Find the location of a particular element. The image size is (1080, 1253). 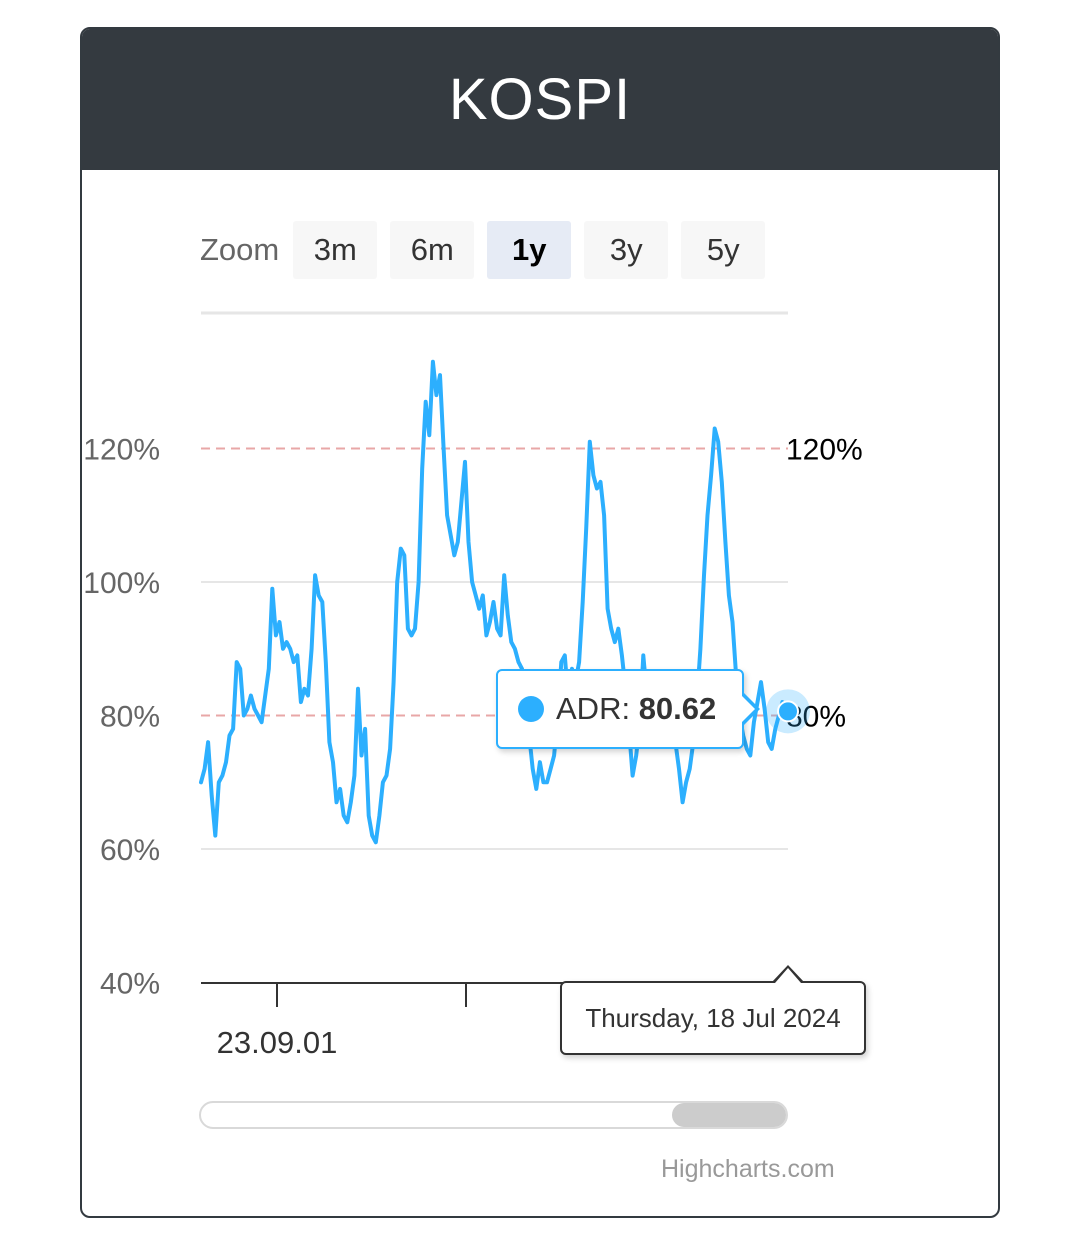

card-header: KOSPI is located at coordinates (540, 99).